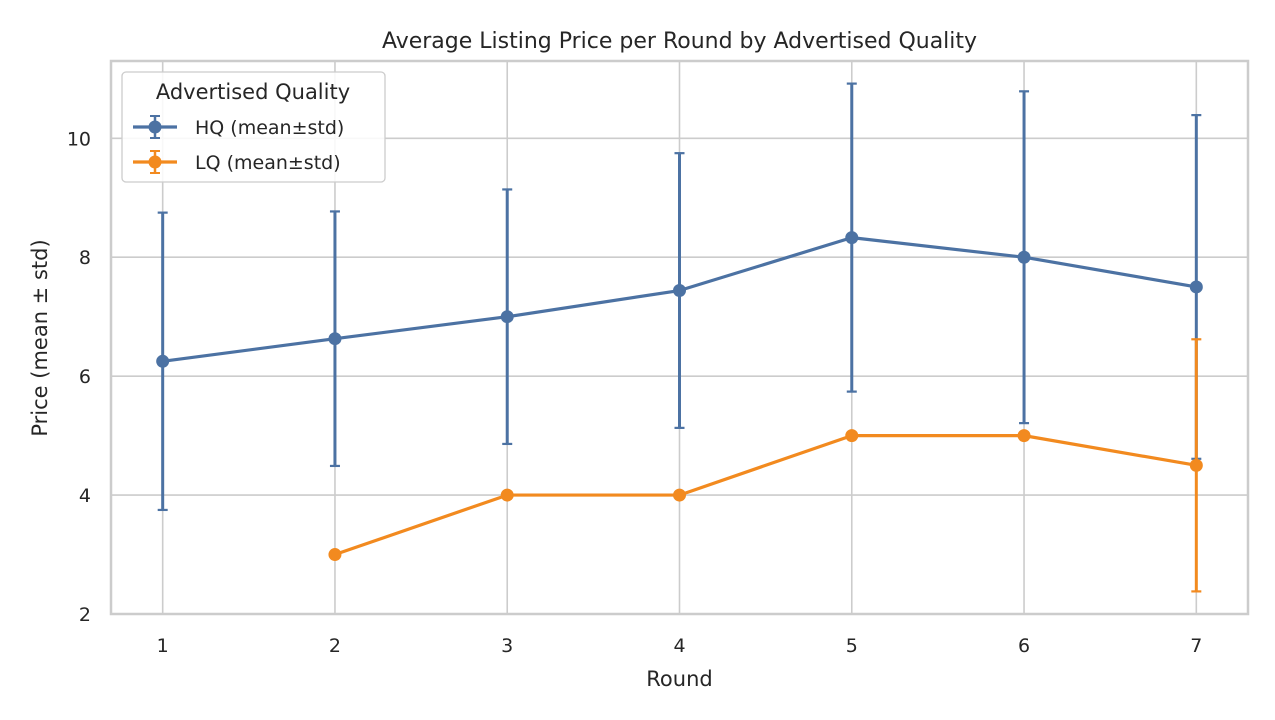  Describe the element at coordinates (1196, 646) in the screenshot. I see `x-tick-label: 7` at that location.